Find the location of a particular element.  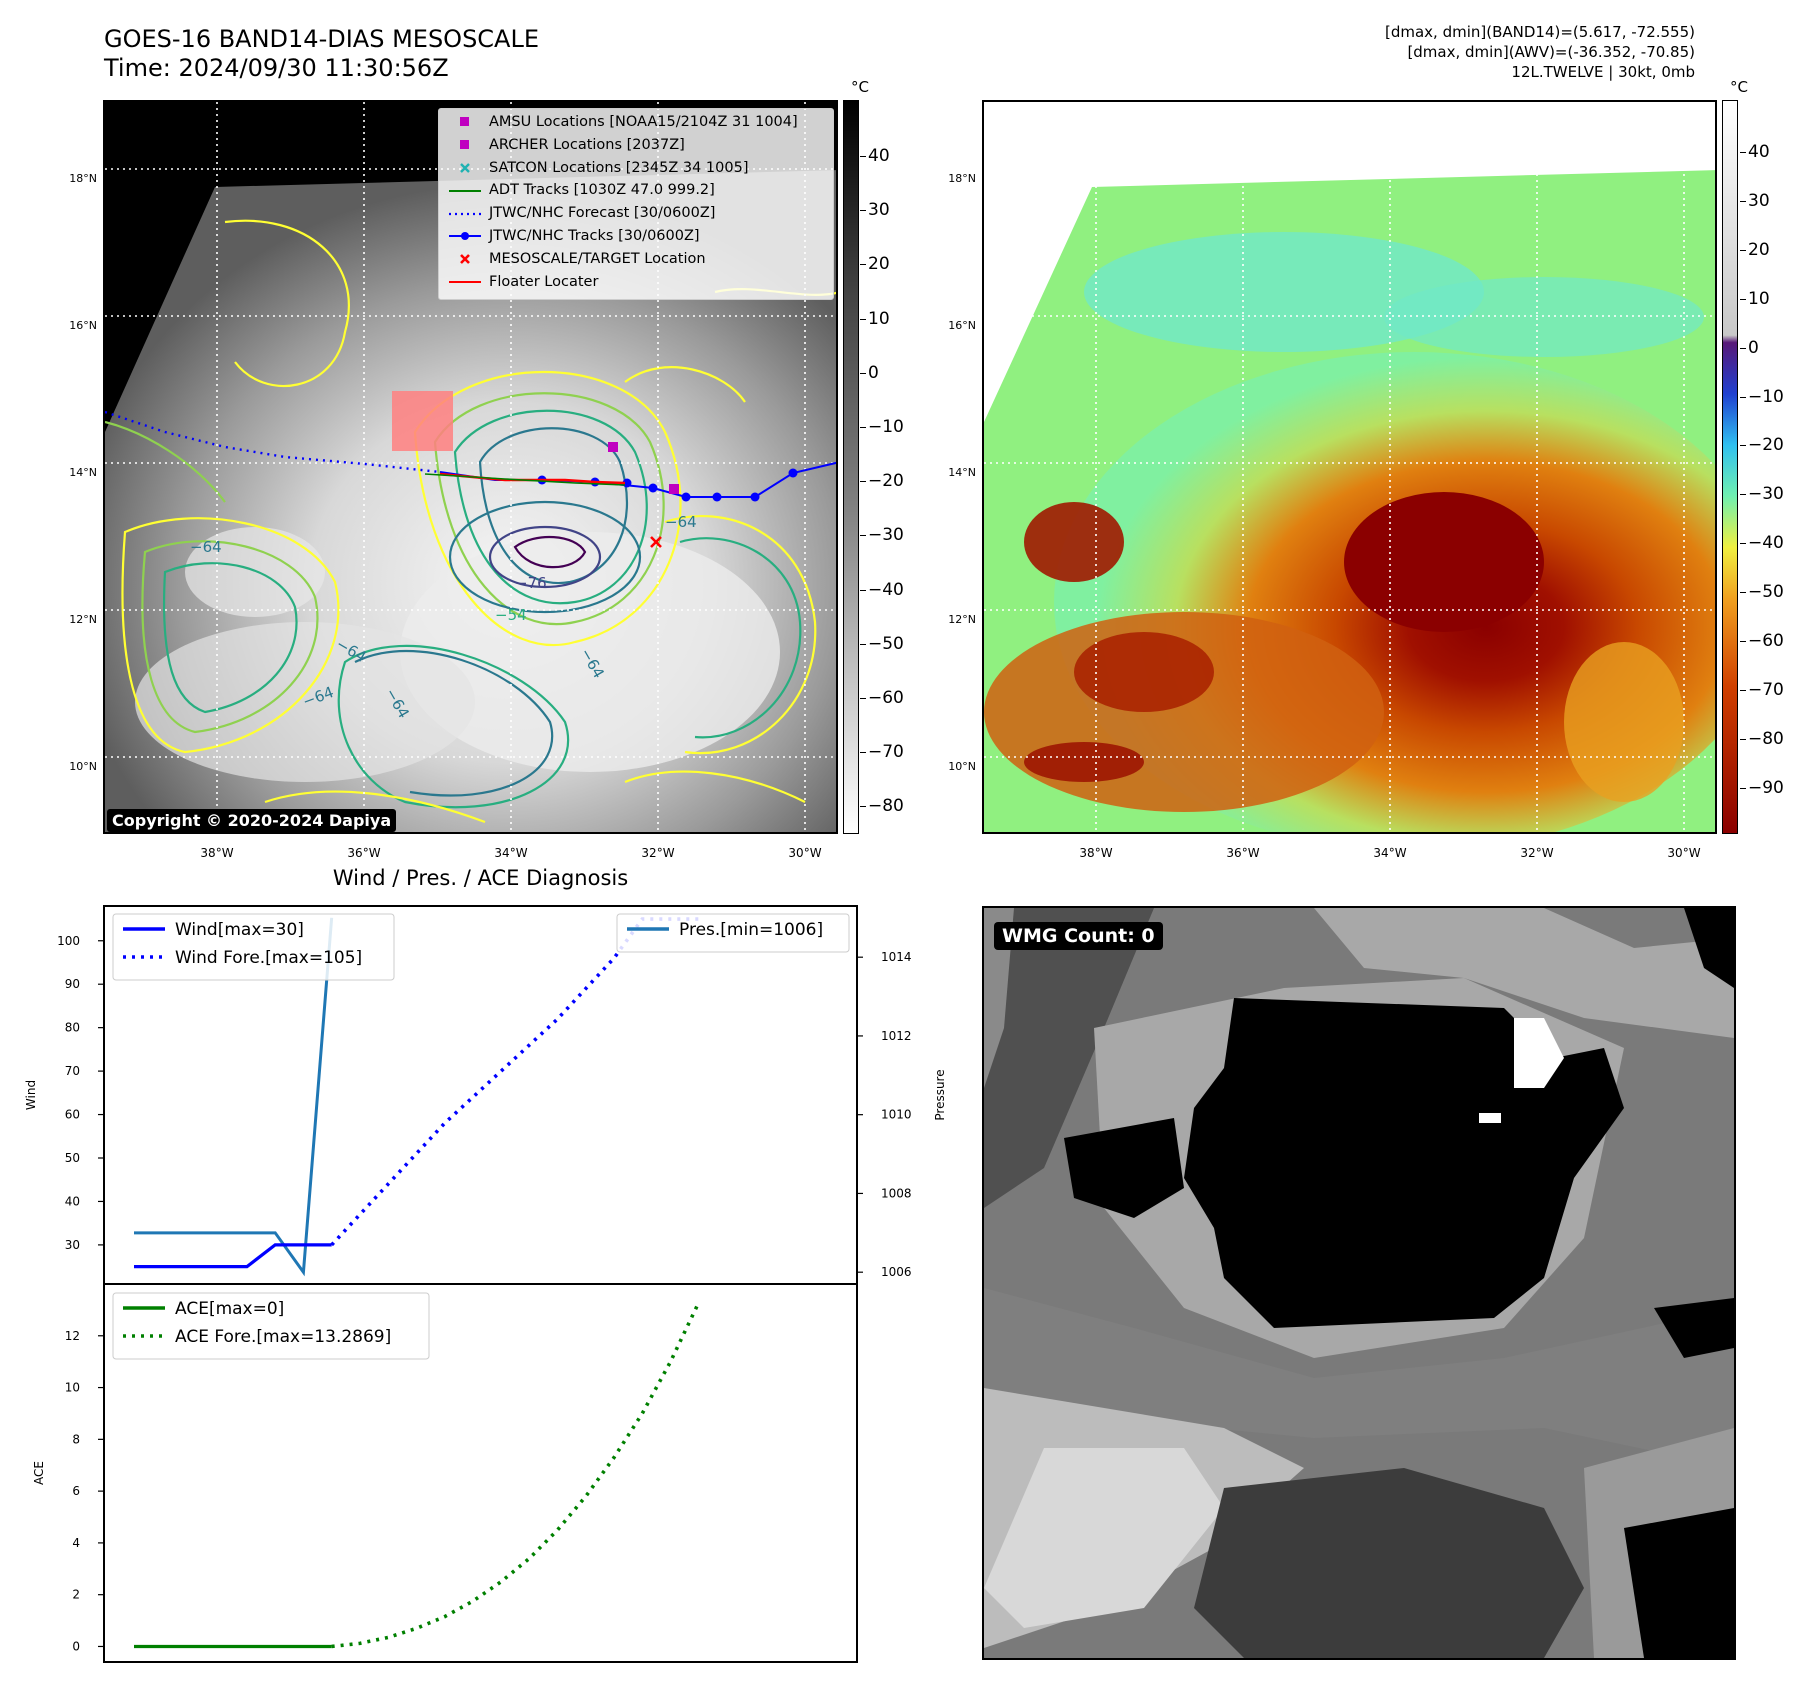

lon-tick-32w: 32°W is located at coordinates (658, 853).